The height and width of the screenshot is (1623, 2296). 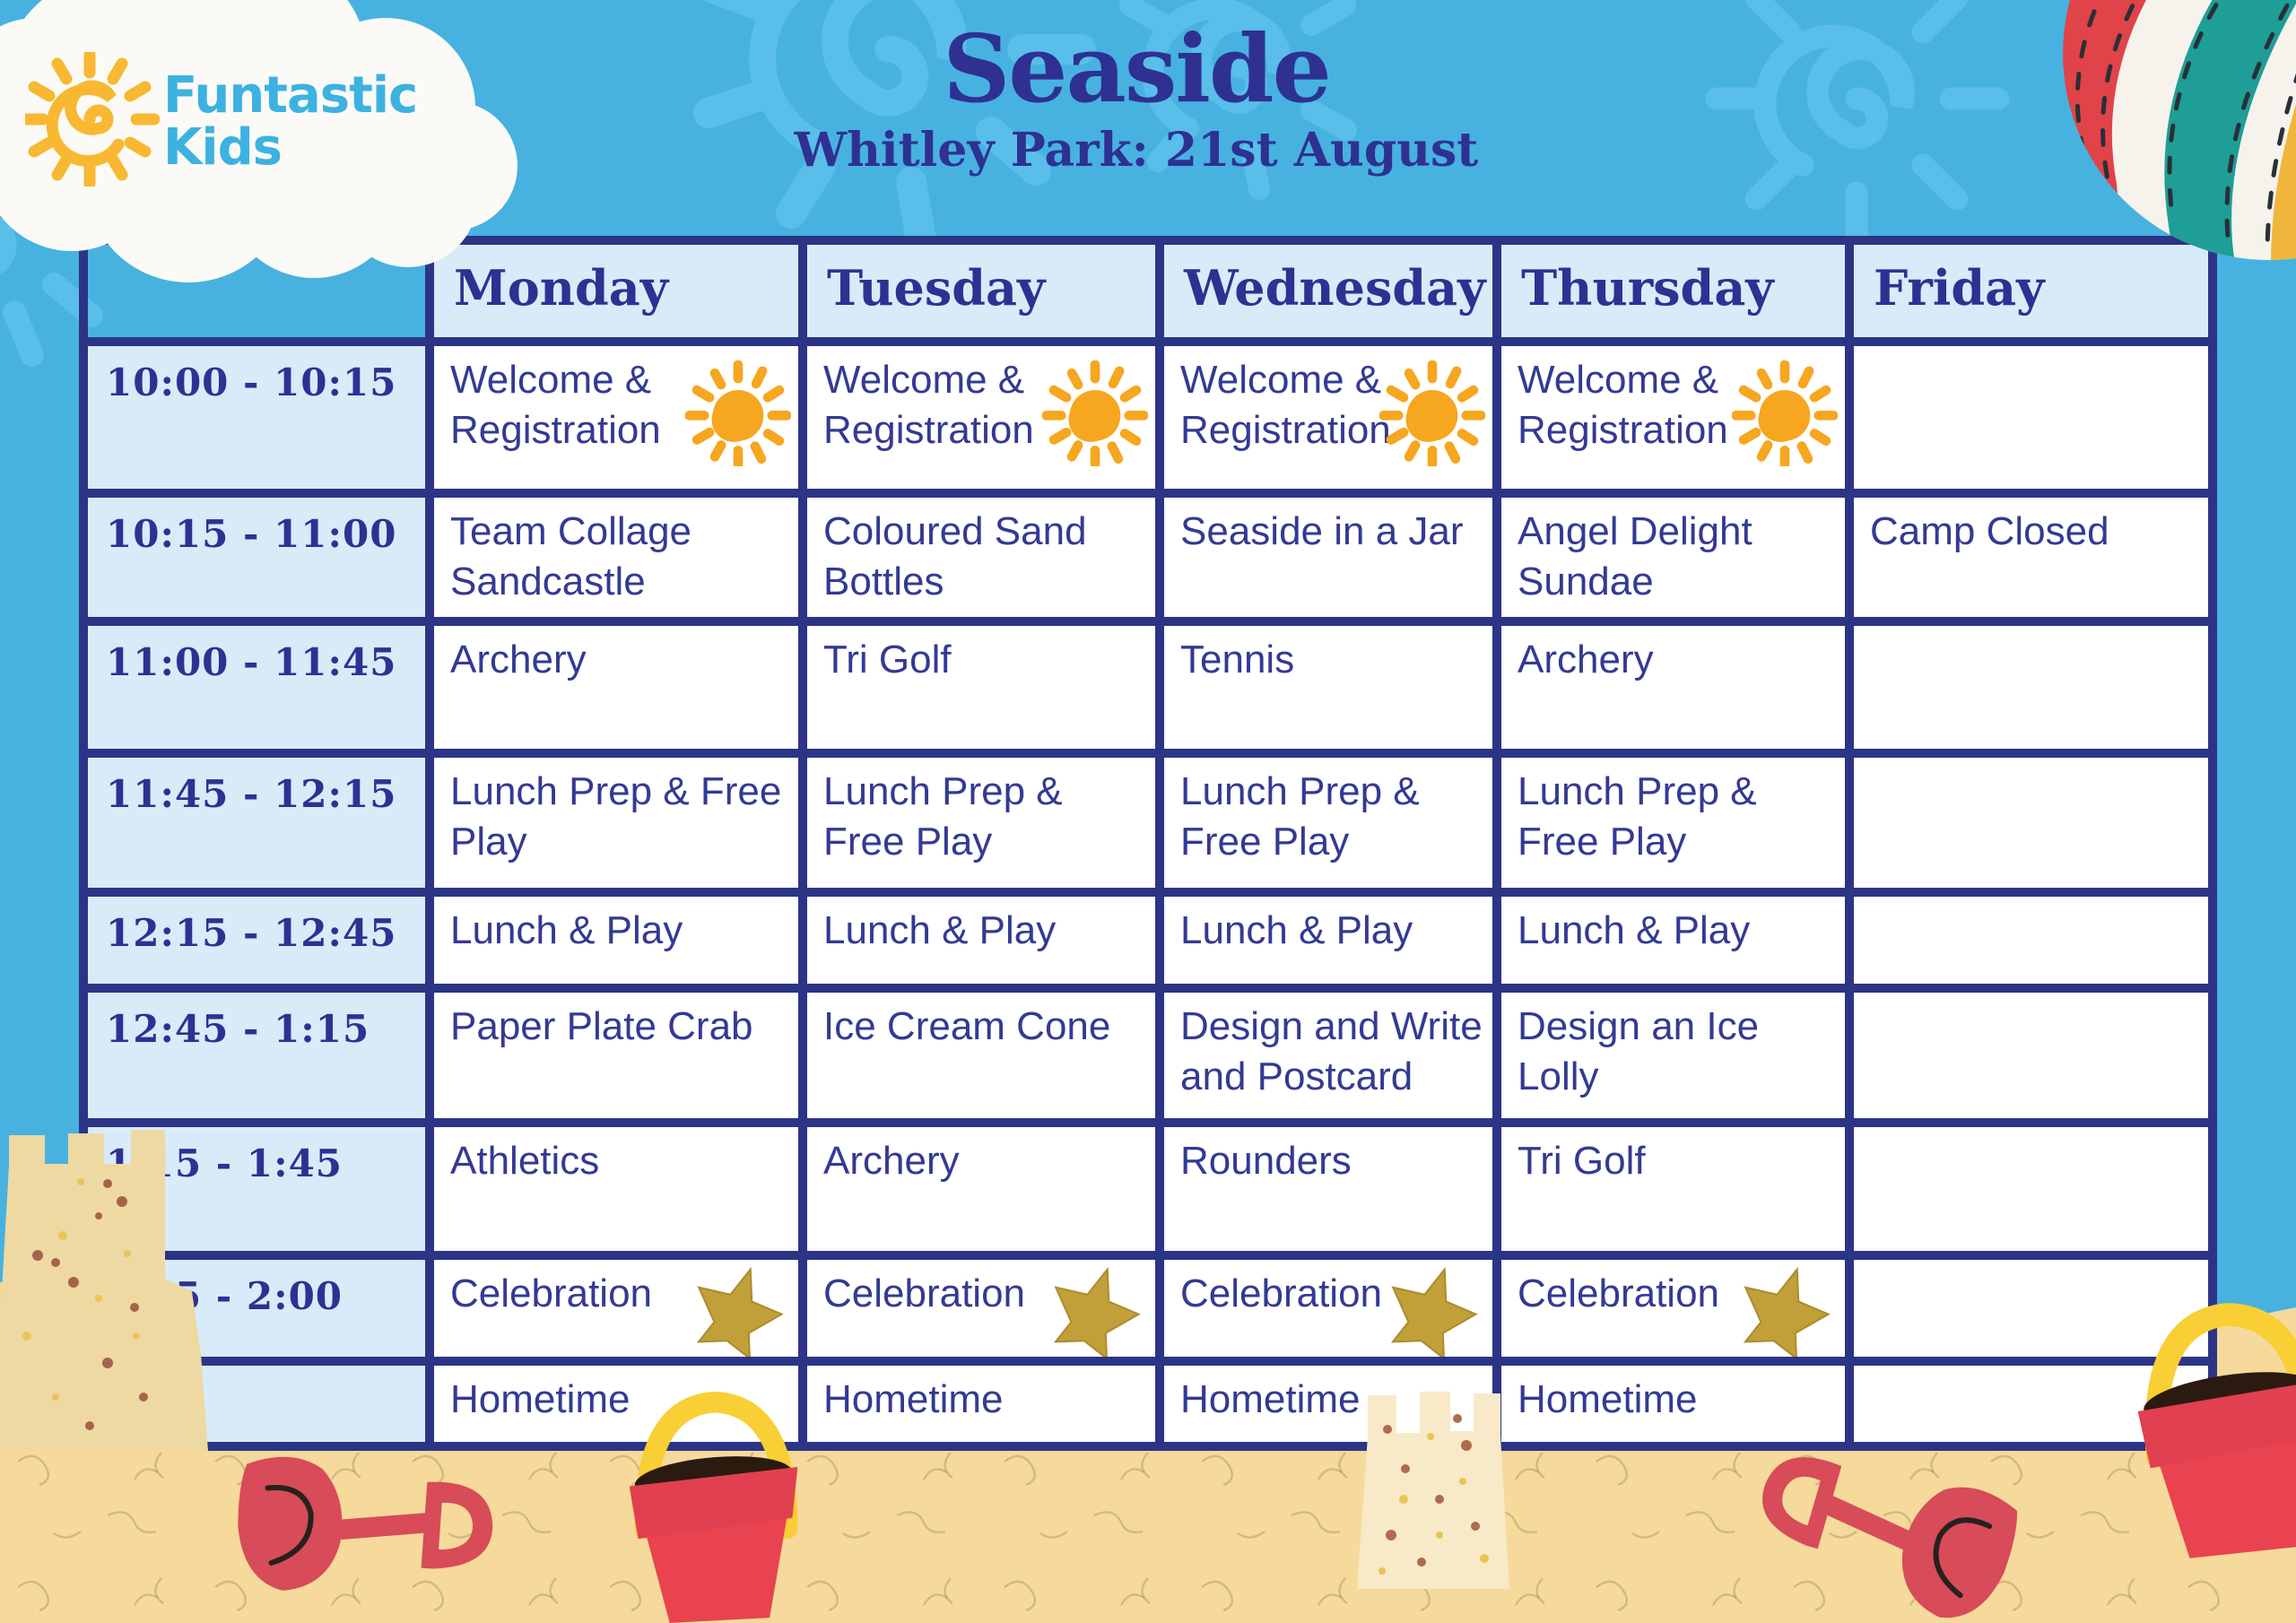 I want to click on activity-cell: Camp Closed, so click(x=2031, y=557).